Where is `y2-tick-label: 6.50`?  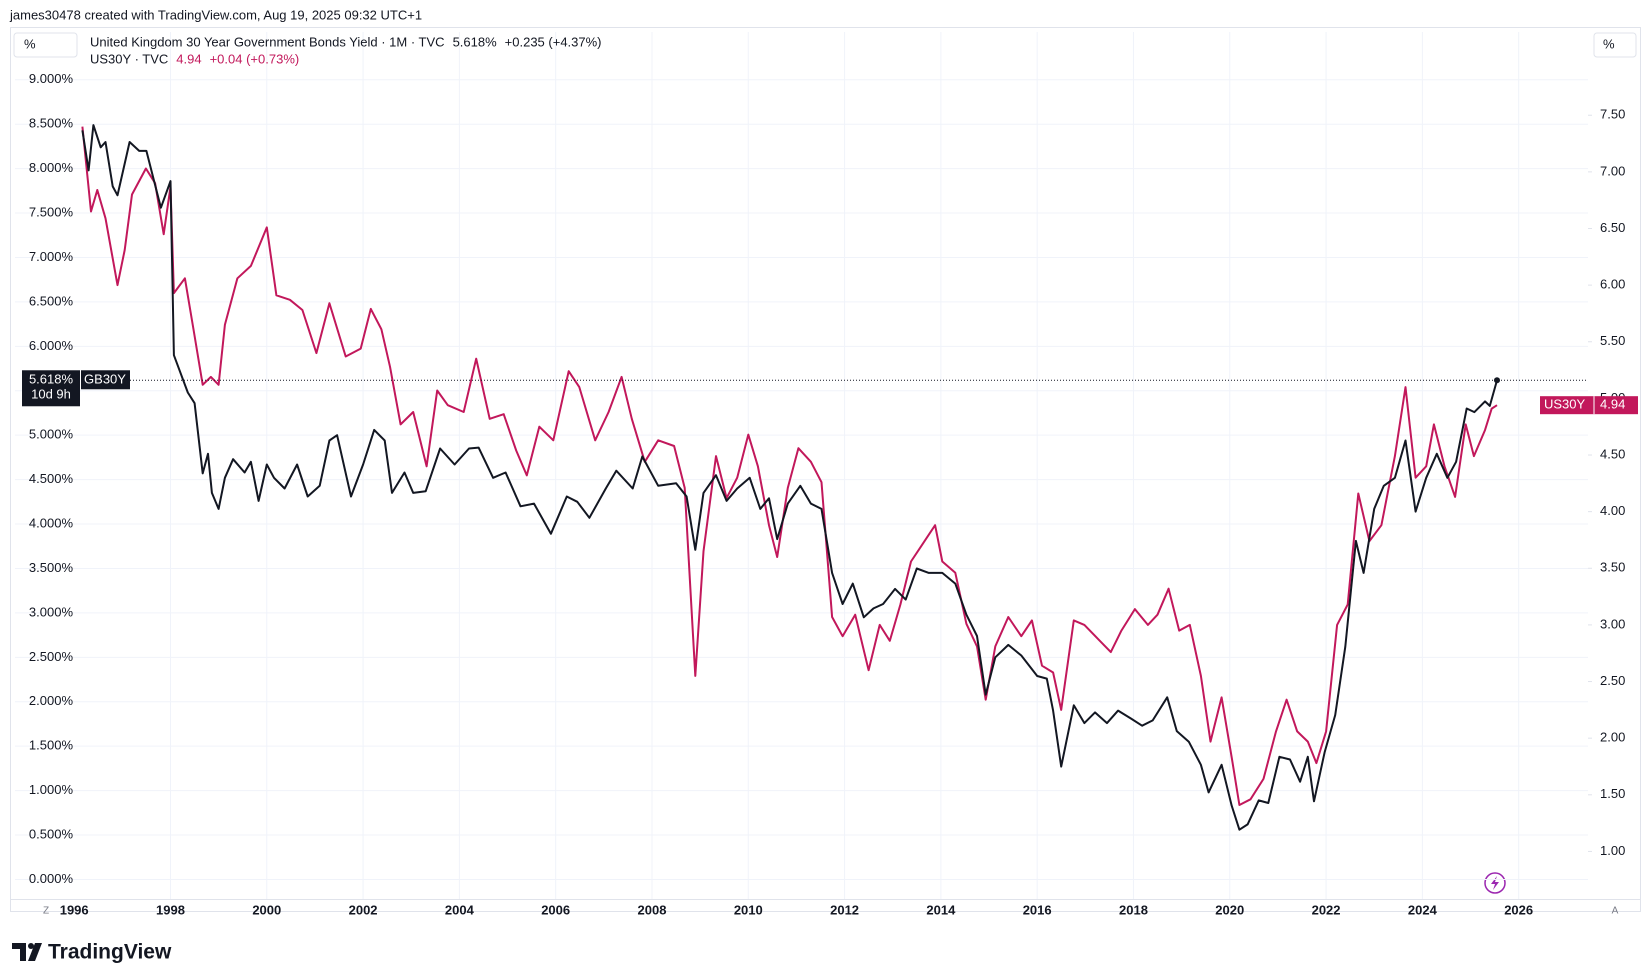 y2-tick-label: 6.50 is located at coordinates (1612, 227).